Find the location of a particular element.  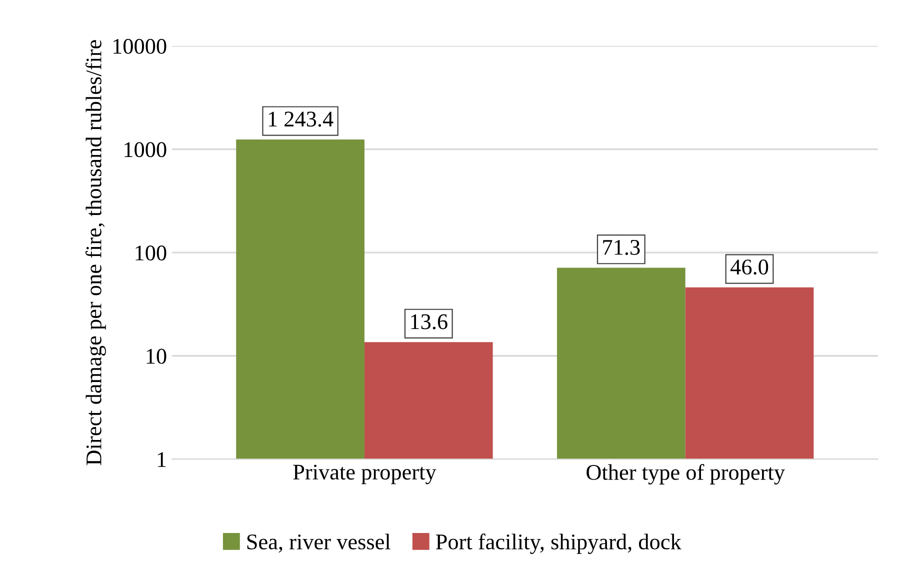

legend-label: Port facility, shipyard, dock is located at coordinates (559, 544).